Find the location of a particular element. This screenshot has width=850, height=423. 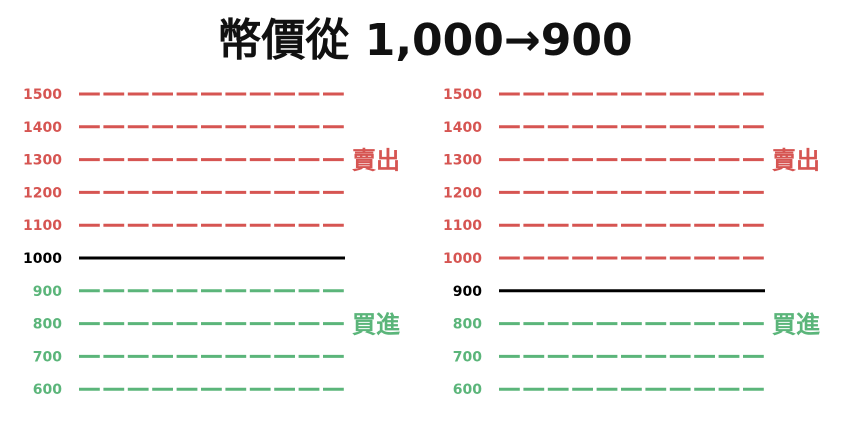

diagram-title: 幣價從 1,000→900 is located at coordinates (425, 40).